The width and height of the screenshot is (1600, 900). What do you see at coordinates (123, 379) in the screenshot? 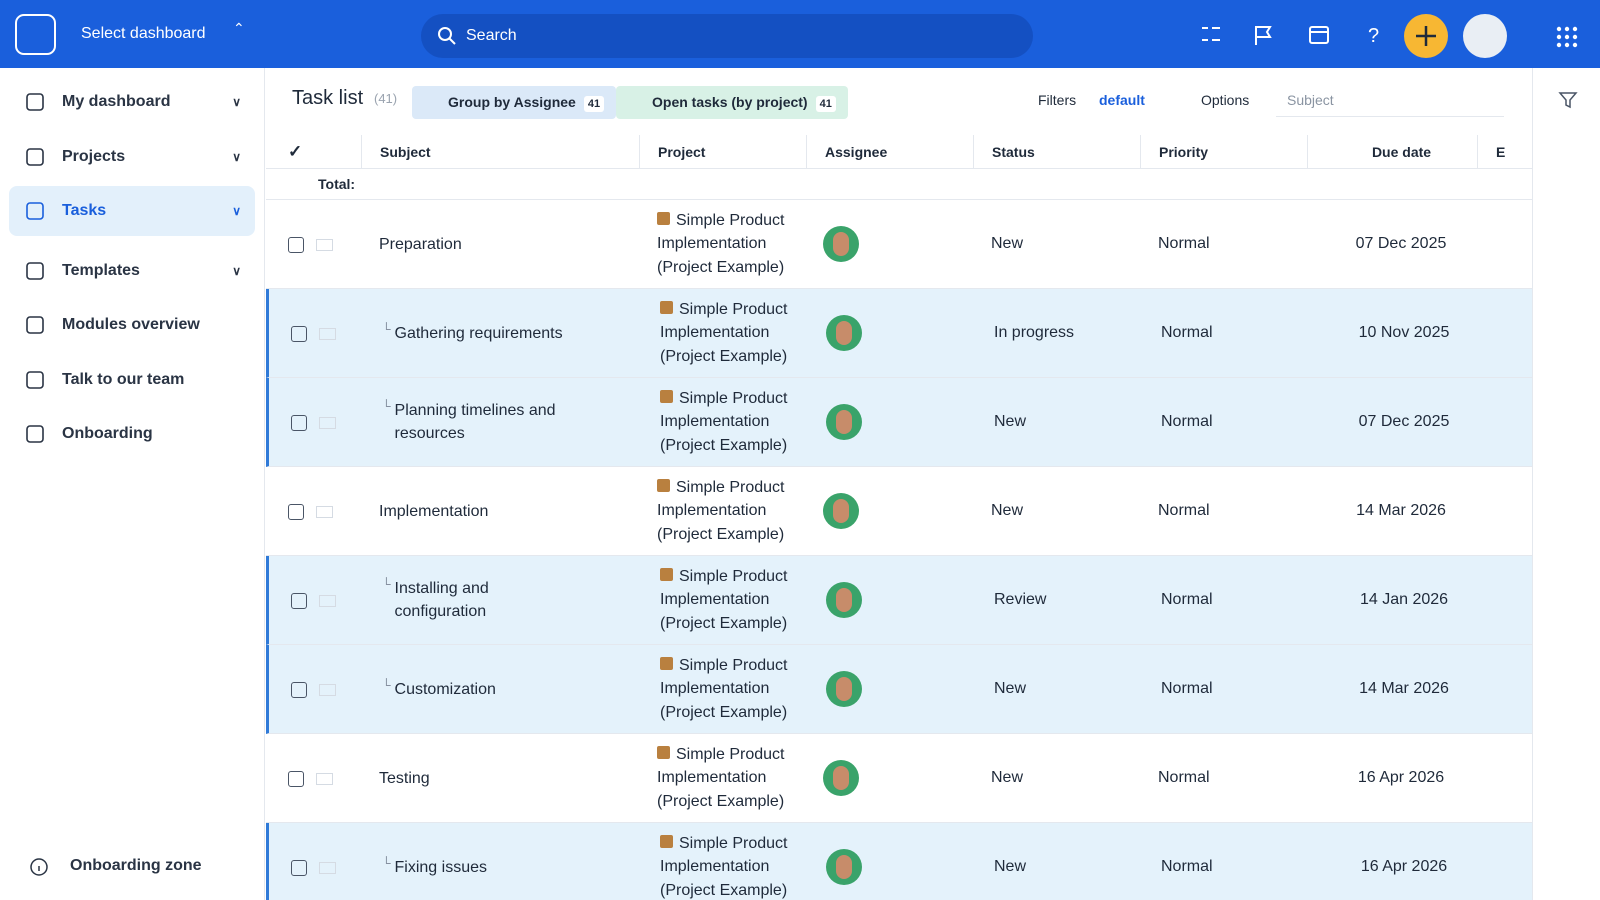
I see `nav-label: Talk to our team` at bounding box center [123, 379].